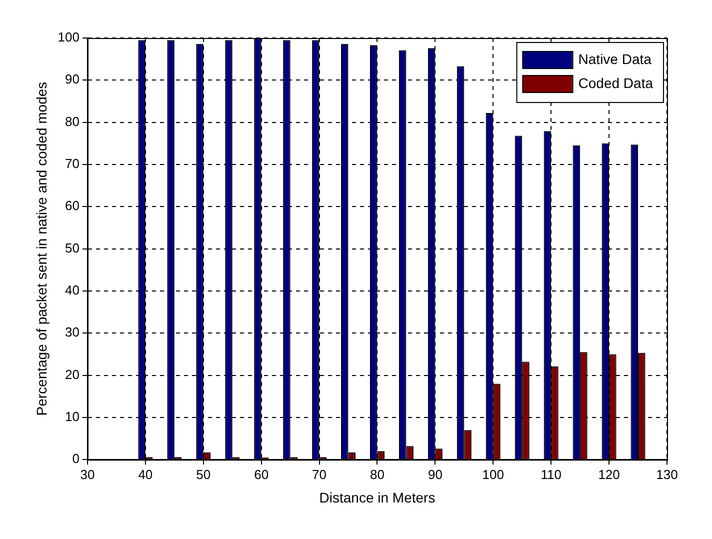  Describe the element at coordinates (72, 332) in the screenshot. I see `y-tick-label: 30` at that location.